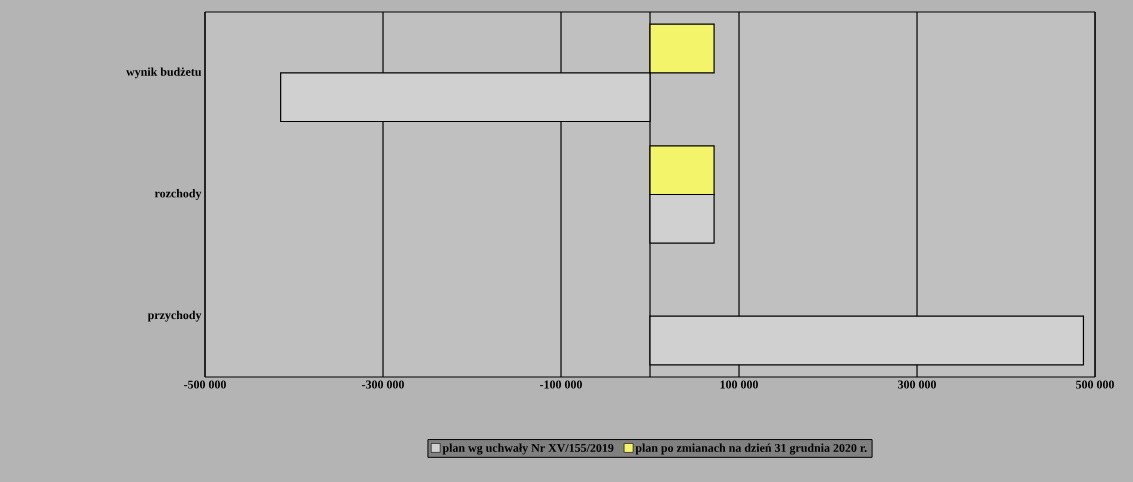  What do you see at coordinates (205, 384) in the screenshot?
I see `x-tick-label: -500 000` at bounding box center [205, 384].